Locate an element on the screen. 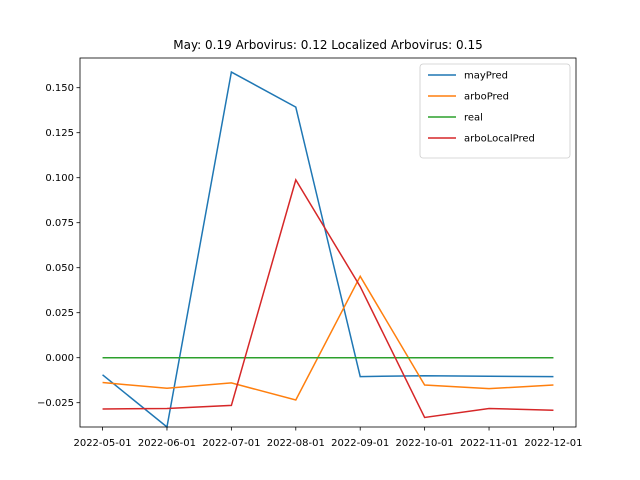  y-tick-label: 0.100 is located at coordinates (59, 178).